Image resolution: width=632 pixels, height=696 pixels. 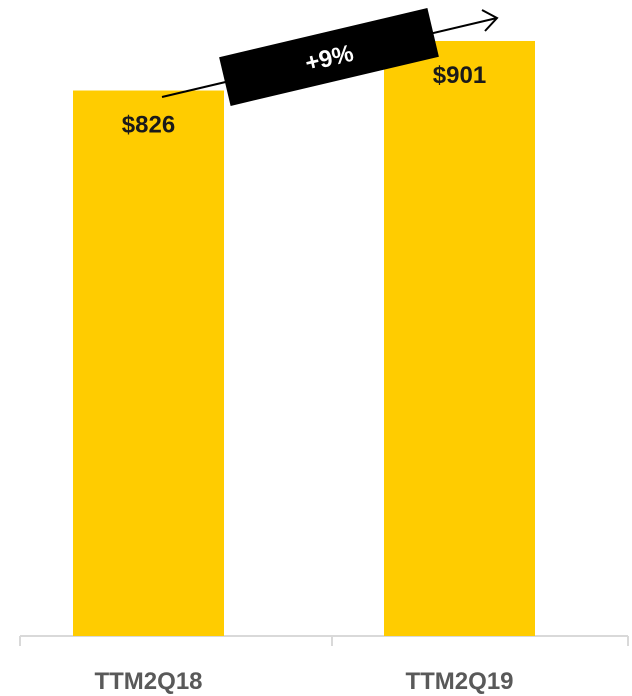 I want to click on value-label-ttm2q19: $901, so click(x=459, y=75).